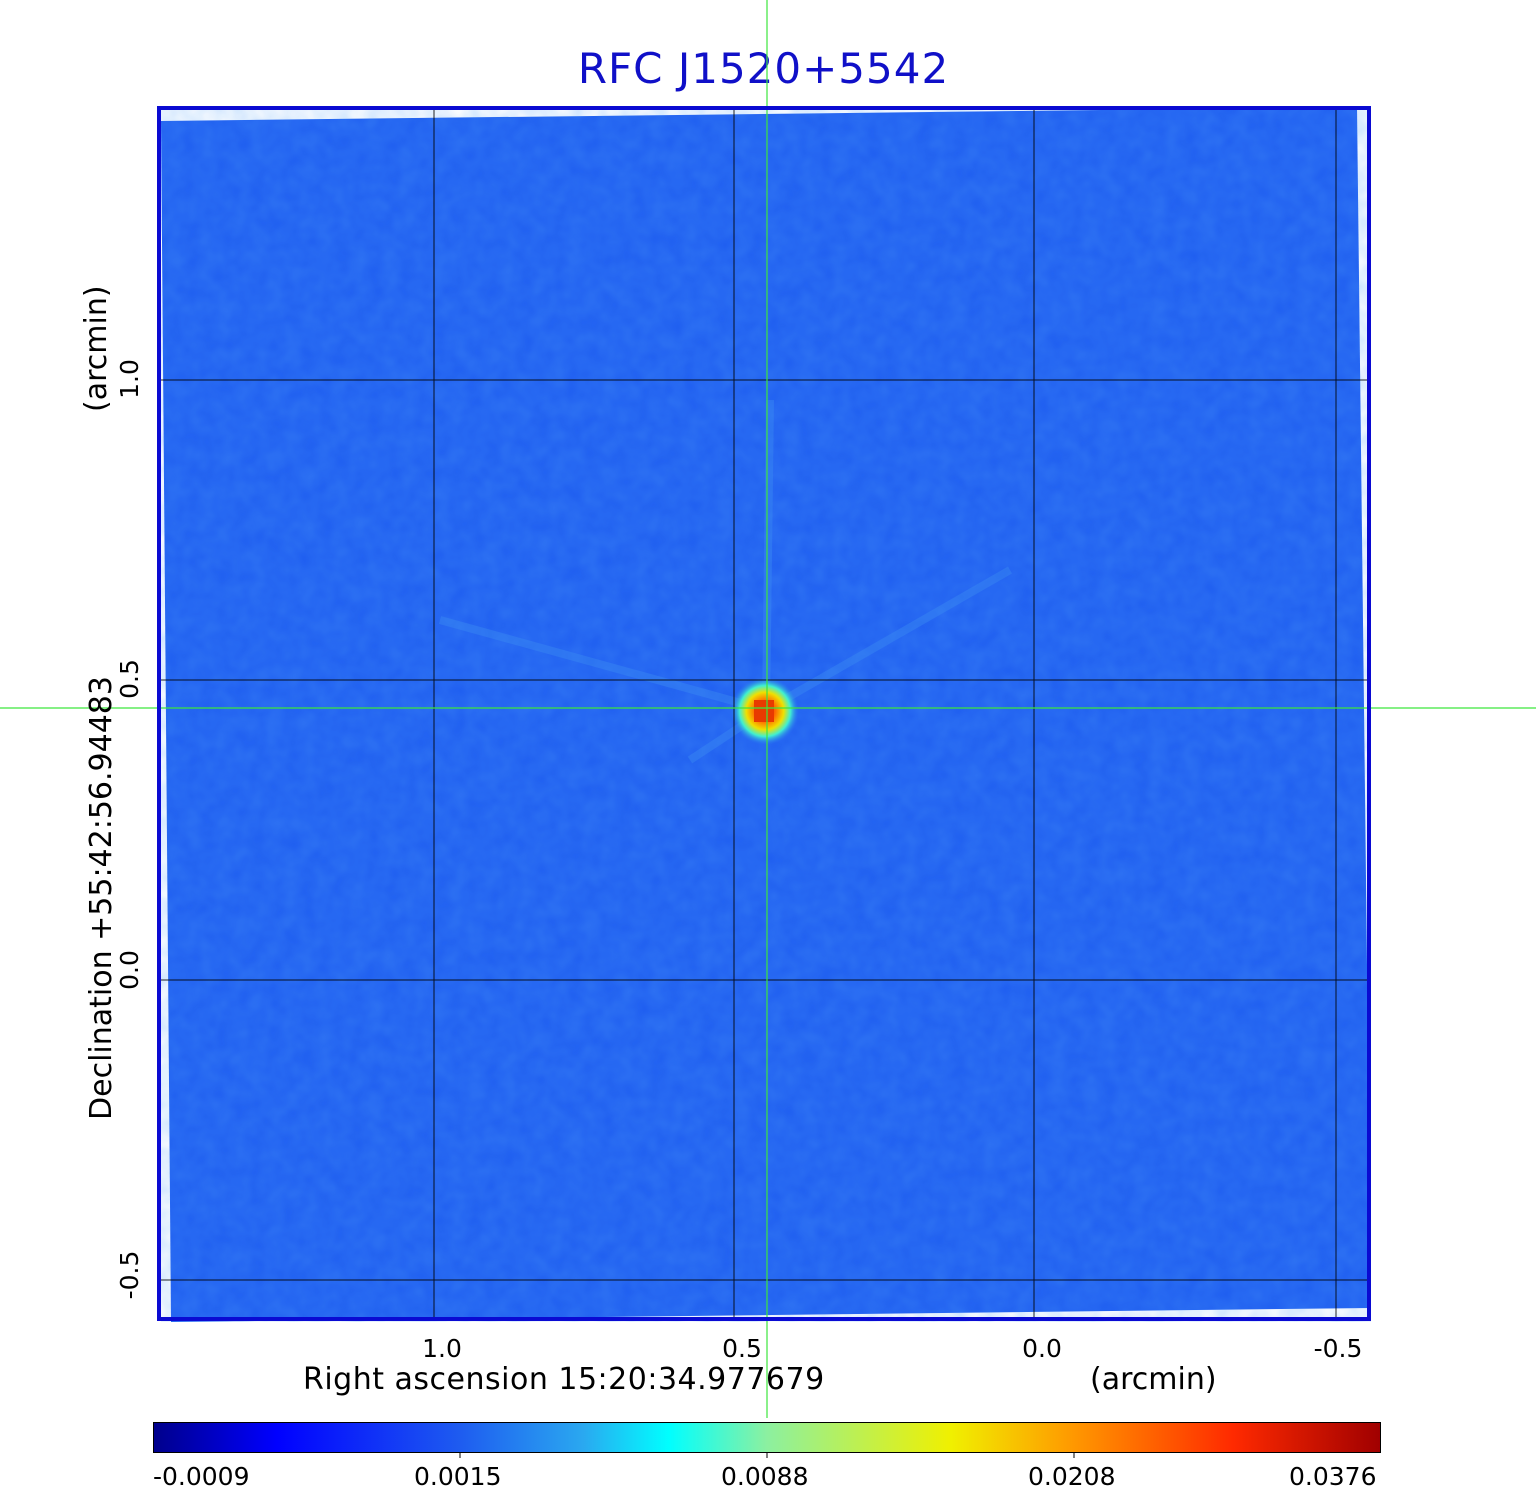  Describe the element at coordinates (1338, 1348) in the screenshot. I see `x-tick-label: -0.5` at that location.